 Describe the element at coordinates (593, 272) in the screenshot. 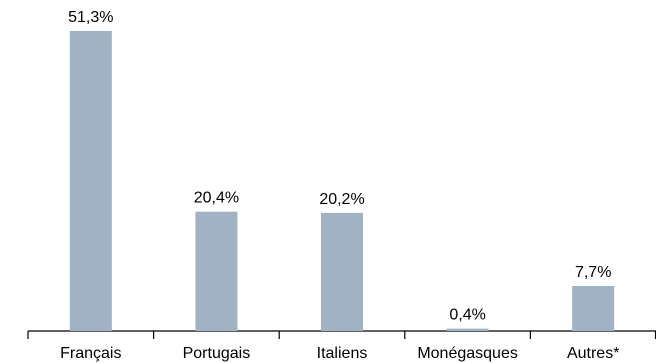

I see `bar-value-label: 7,7%` at that location.